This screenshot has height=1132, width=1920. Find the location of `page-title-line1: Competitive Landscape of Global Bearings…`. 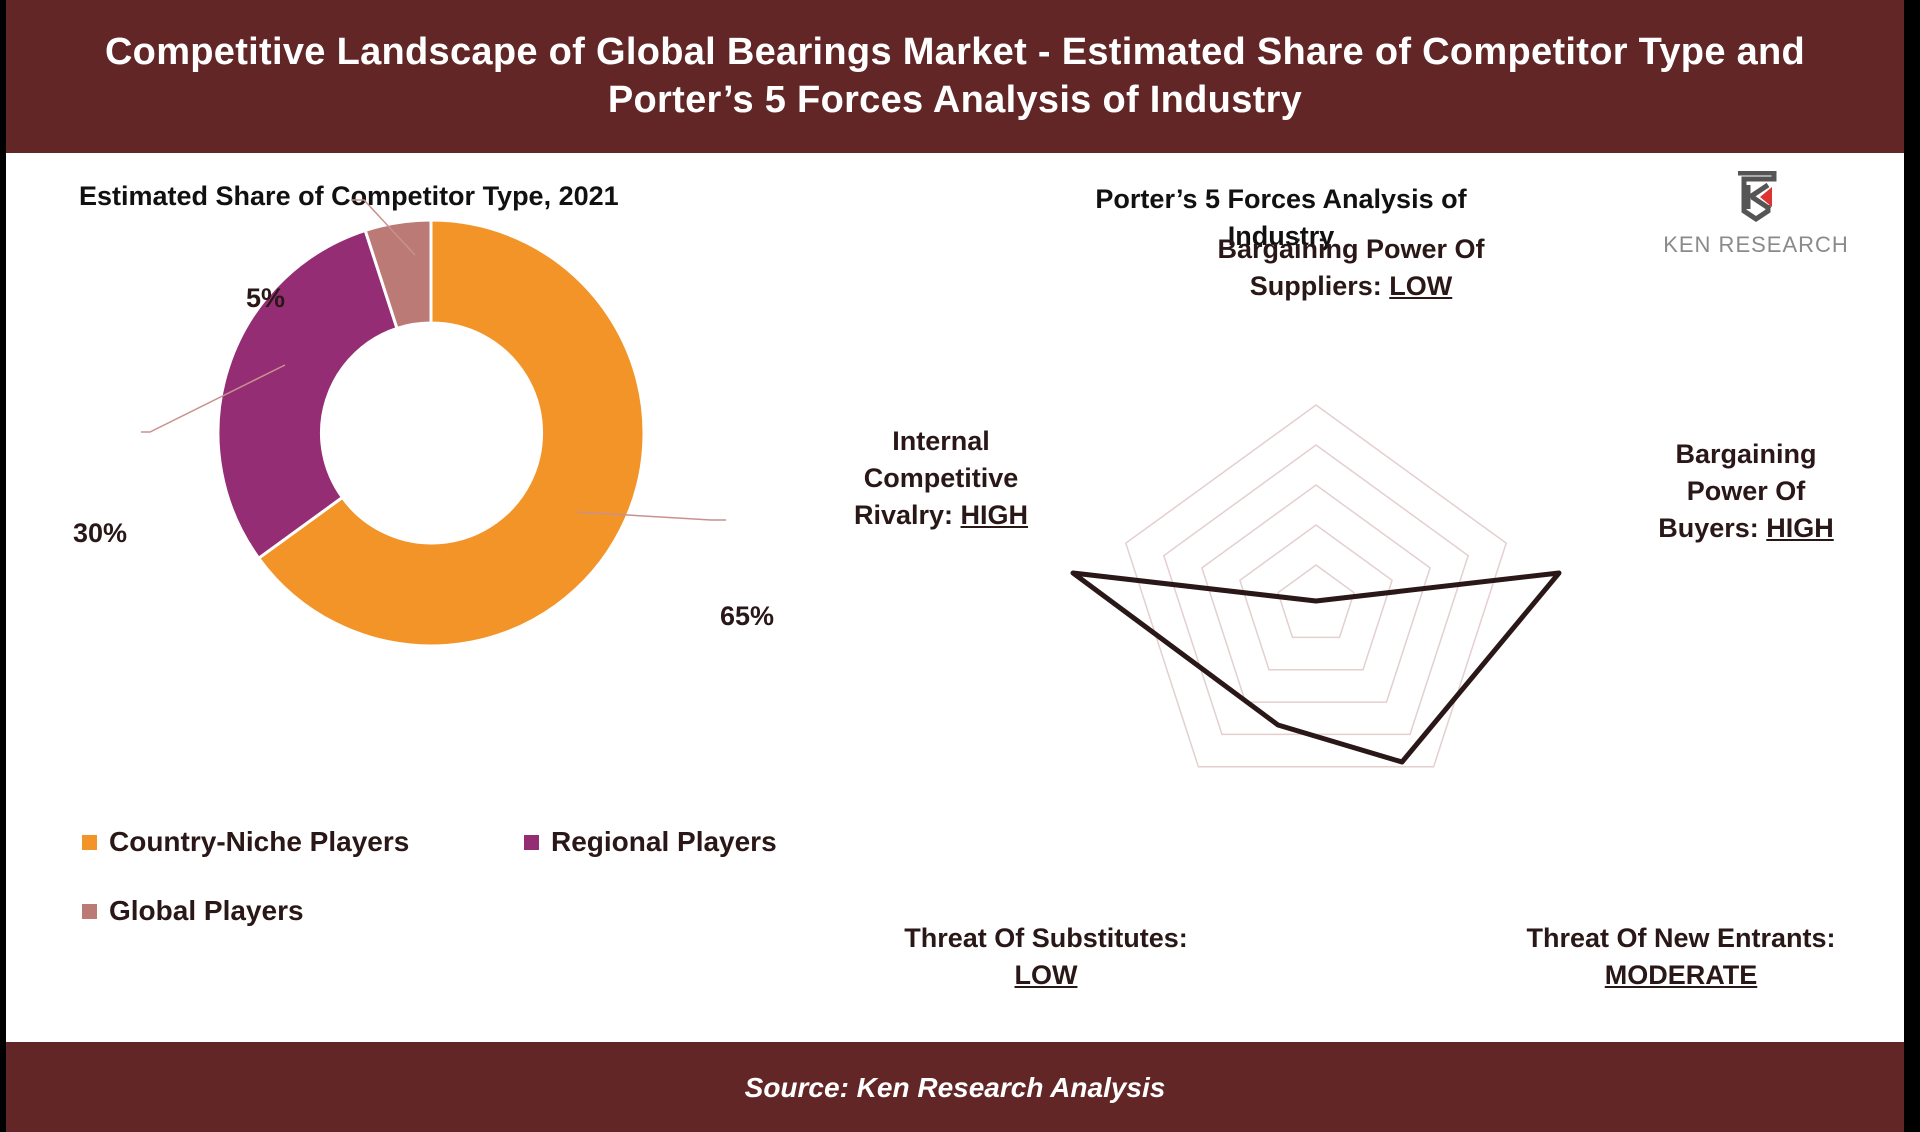

page-title-line1: Competitive Landscape of Global Bearings… is located at coordinates (955, 52).